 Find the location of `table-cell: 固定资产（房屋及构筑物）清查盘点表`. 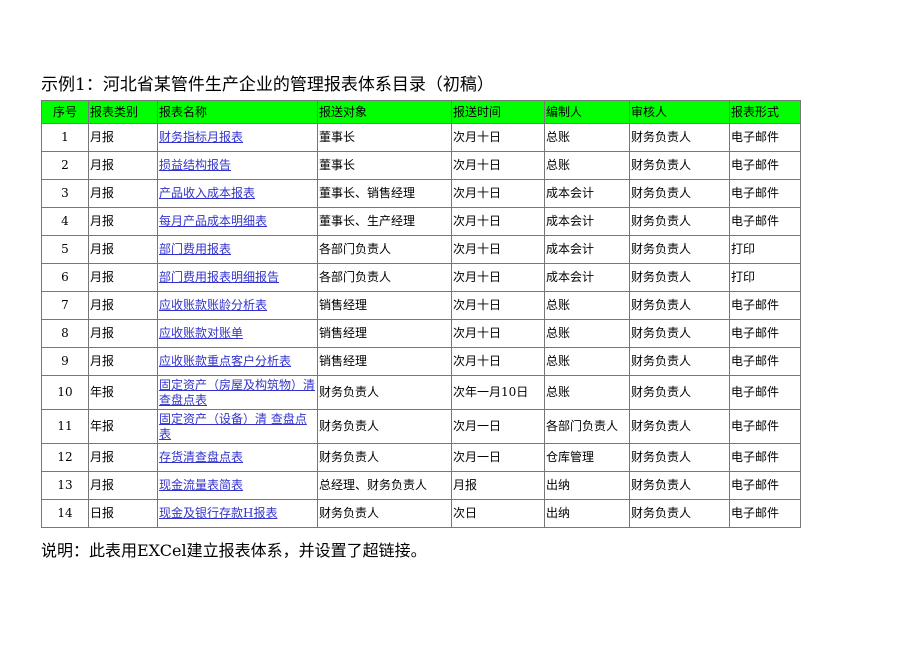

table-cell: 固定资产（房屋及构筑物）清查盘点表 is located at coordinates (237, 392).